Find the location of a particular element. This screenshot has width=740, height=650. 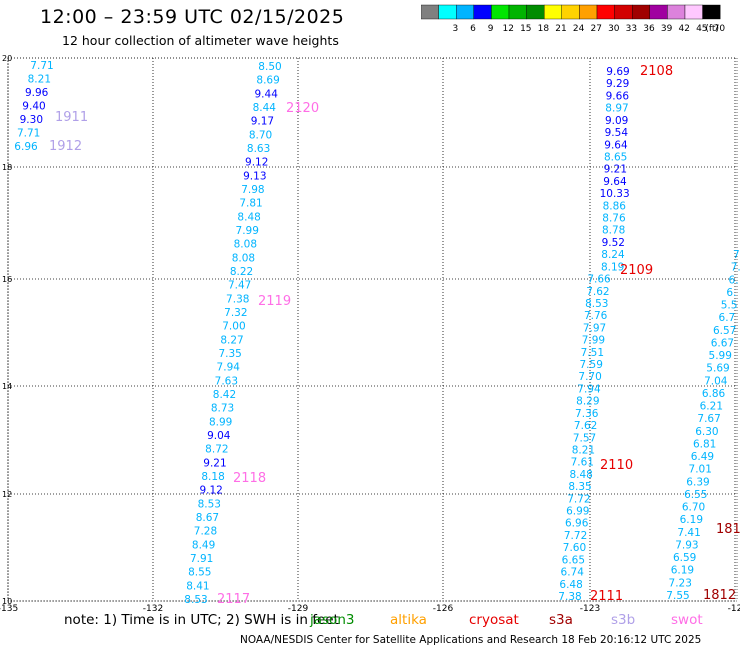

pass-time-label: 2110 is located at coordinates (616, 465).